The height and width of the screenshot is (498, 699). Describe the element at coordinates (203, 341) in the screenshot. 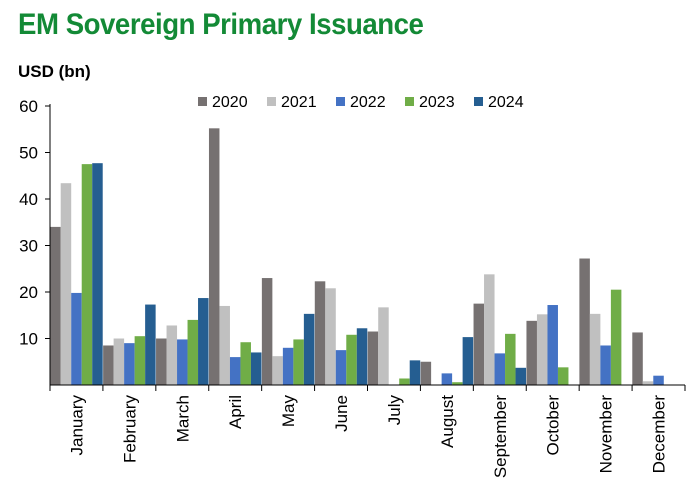

I see `bar-2024-march` at that location.